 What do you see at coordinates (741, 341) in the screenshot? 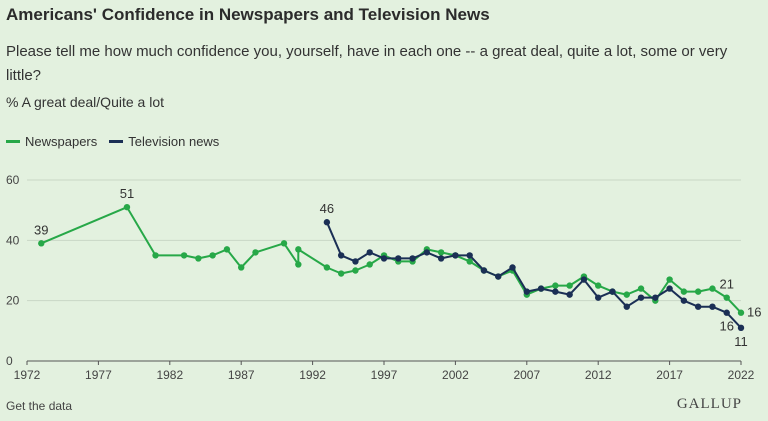
I see `data-label-television: 11` at bounding box center [741, 341].